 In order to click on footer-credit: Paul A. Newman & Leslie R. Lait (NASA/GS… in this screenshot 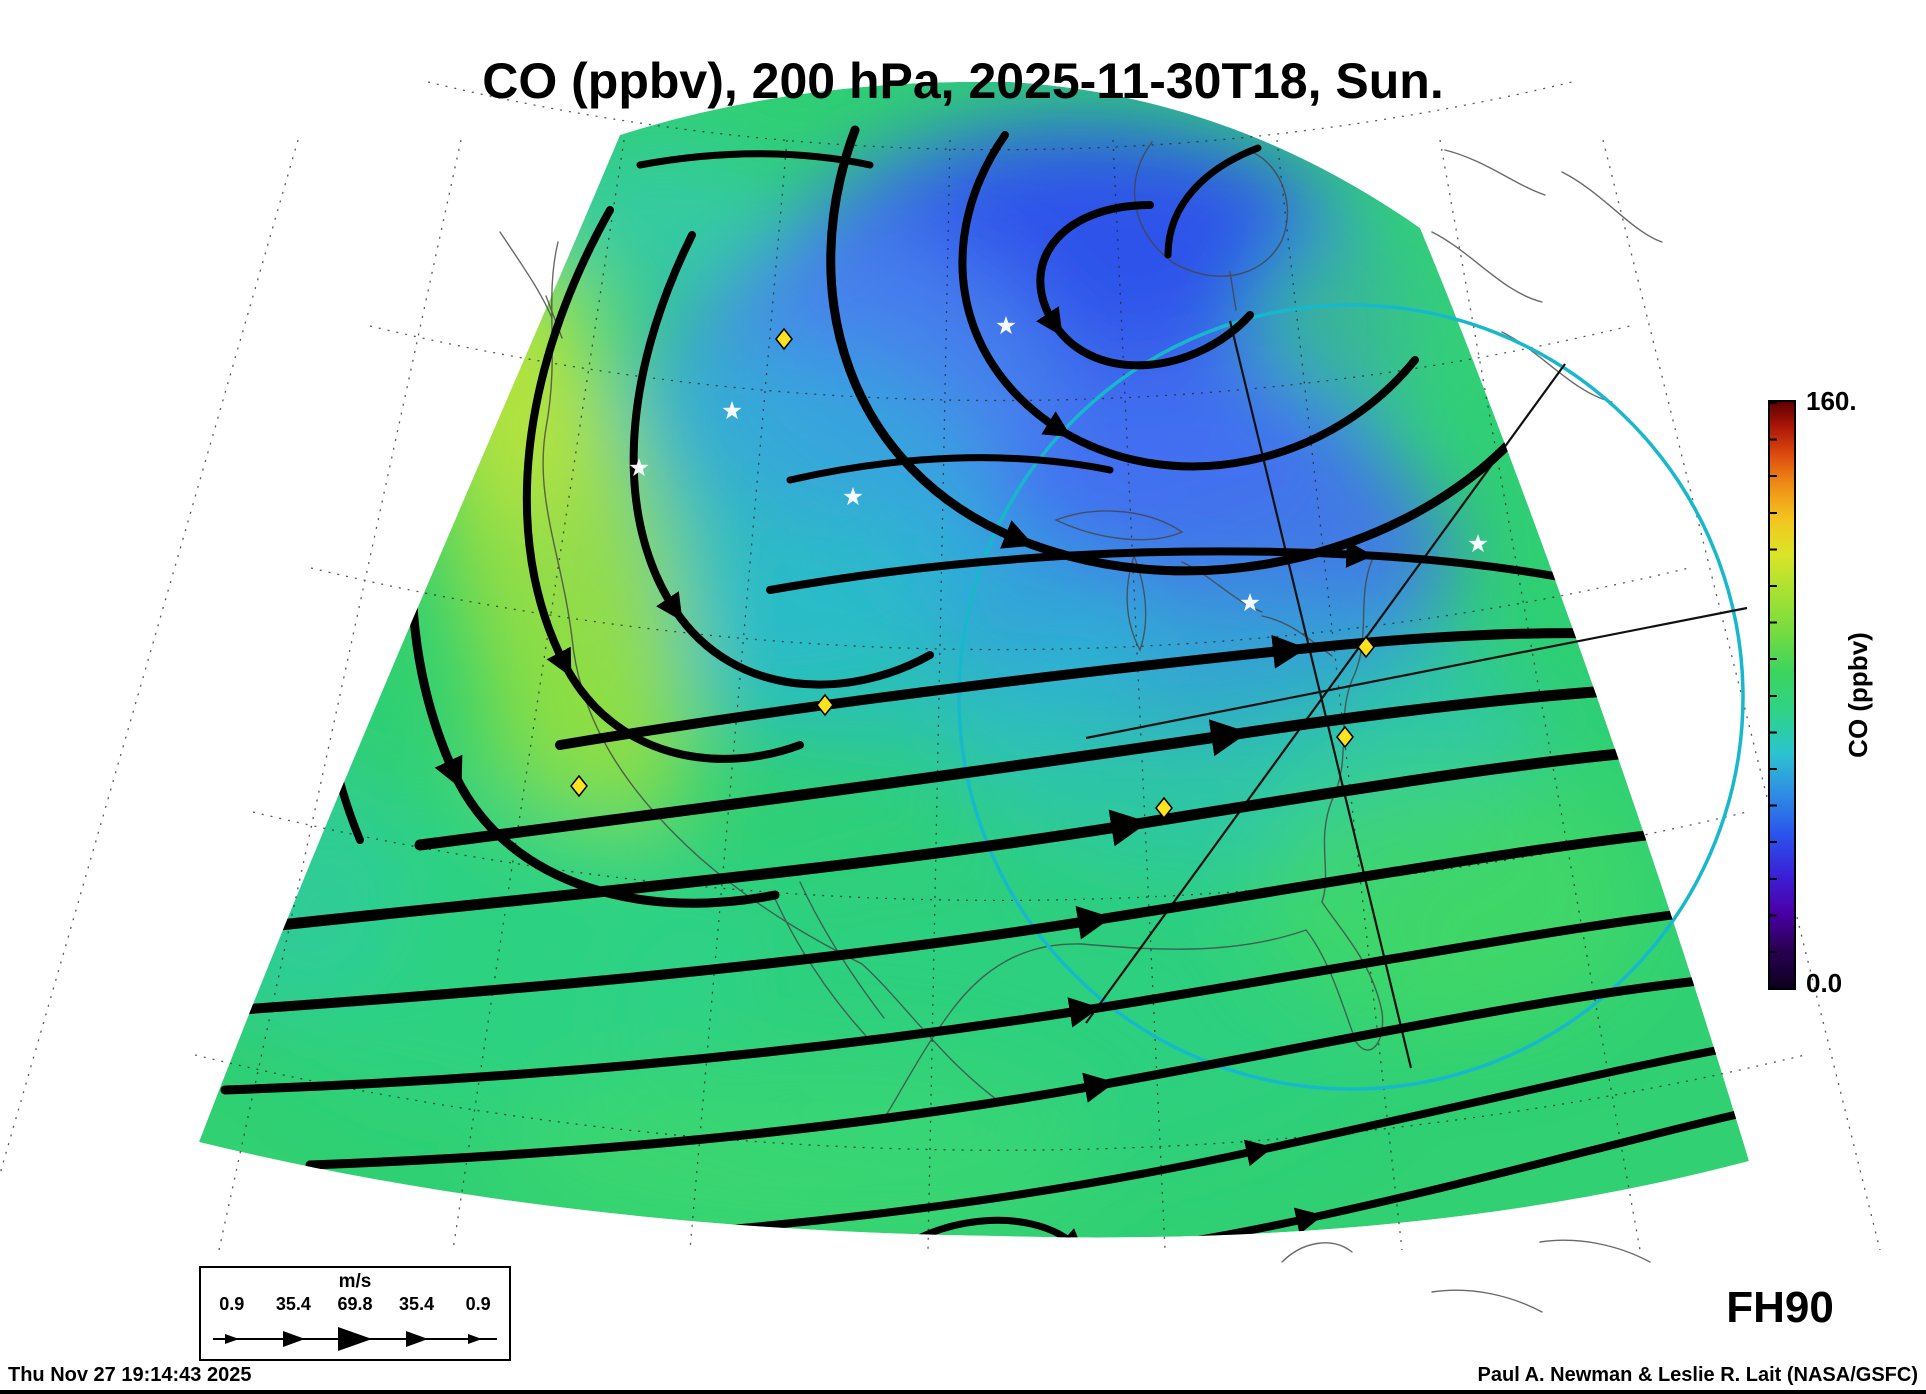, I will do `click(1697, 1375)`.